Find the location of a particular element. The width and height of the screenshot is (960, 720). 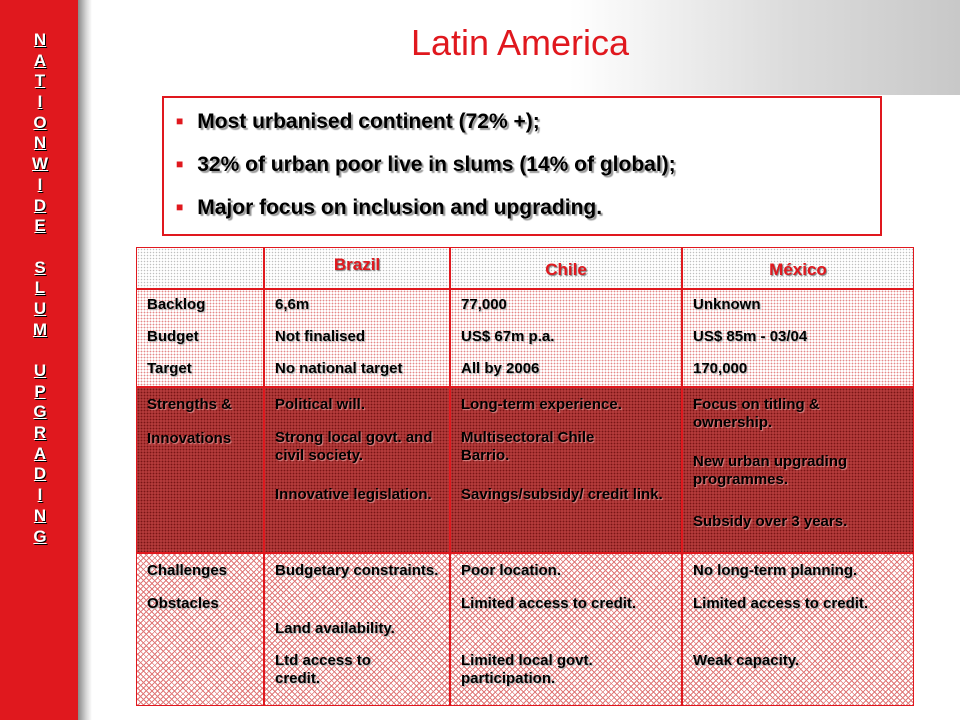

row-label: Innovations is located at coordinates (189, 438).